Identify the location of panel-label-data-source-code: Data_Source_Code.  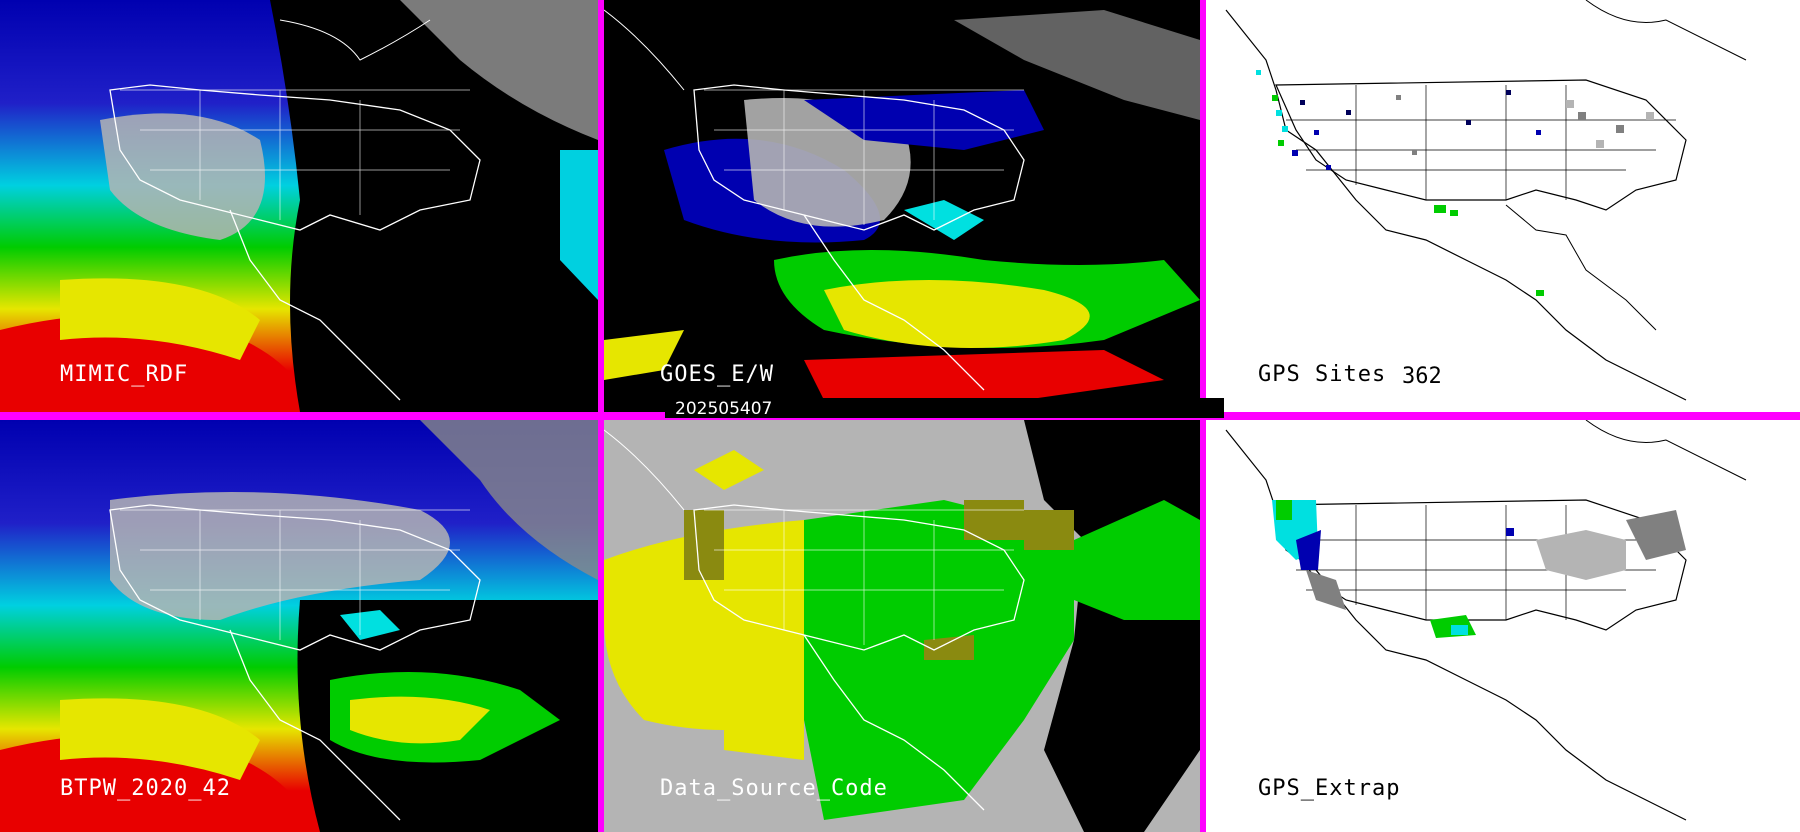
(774, 788).